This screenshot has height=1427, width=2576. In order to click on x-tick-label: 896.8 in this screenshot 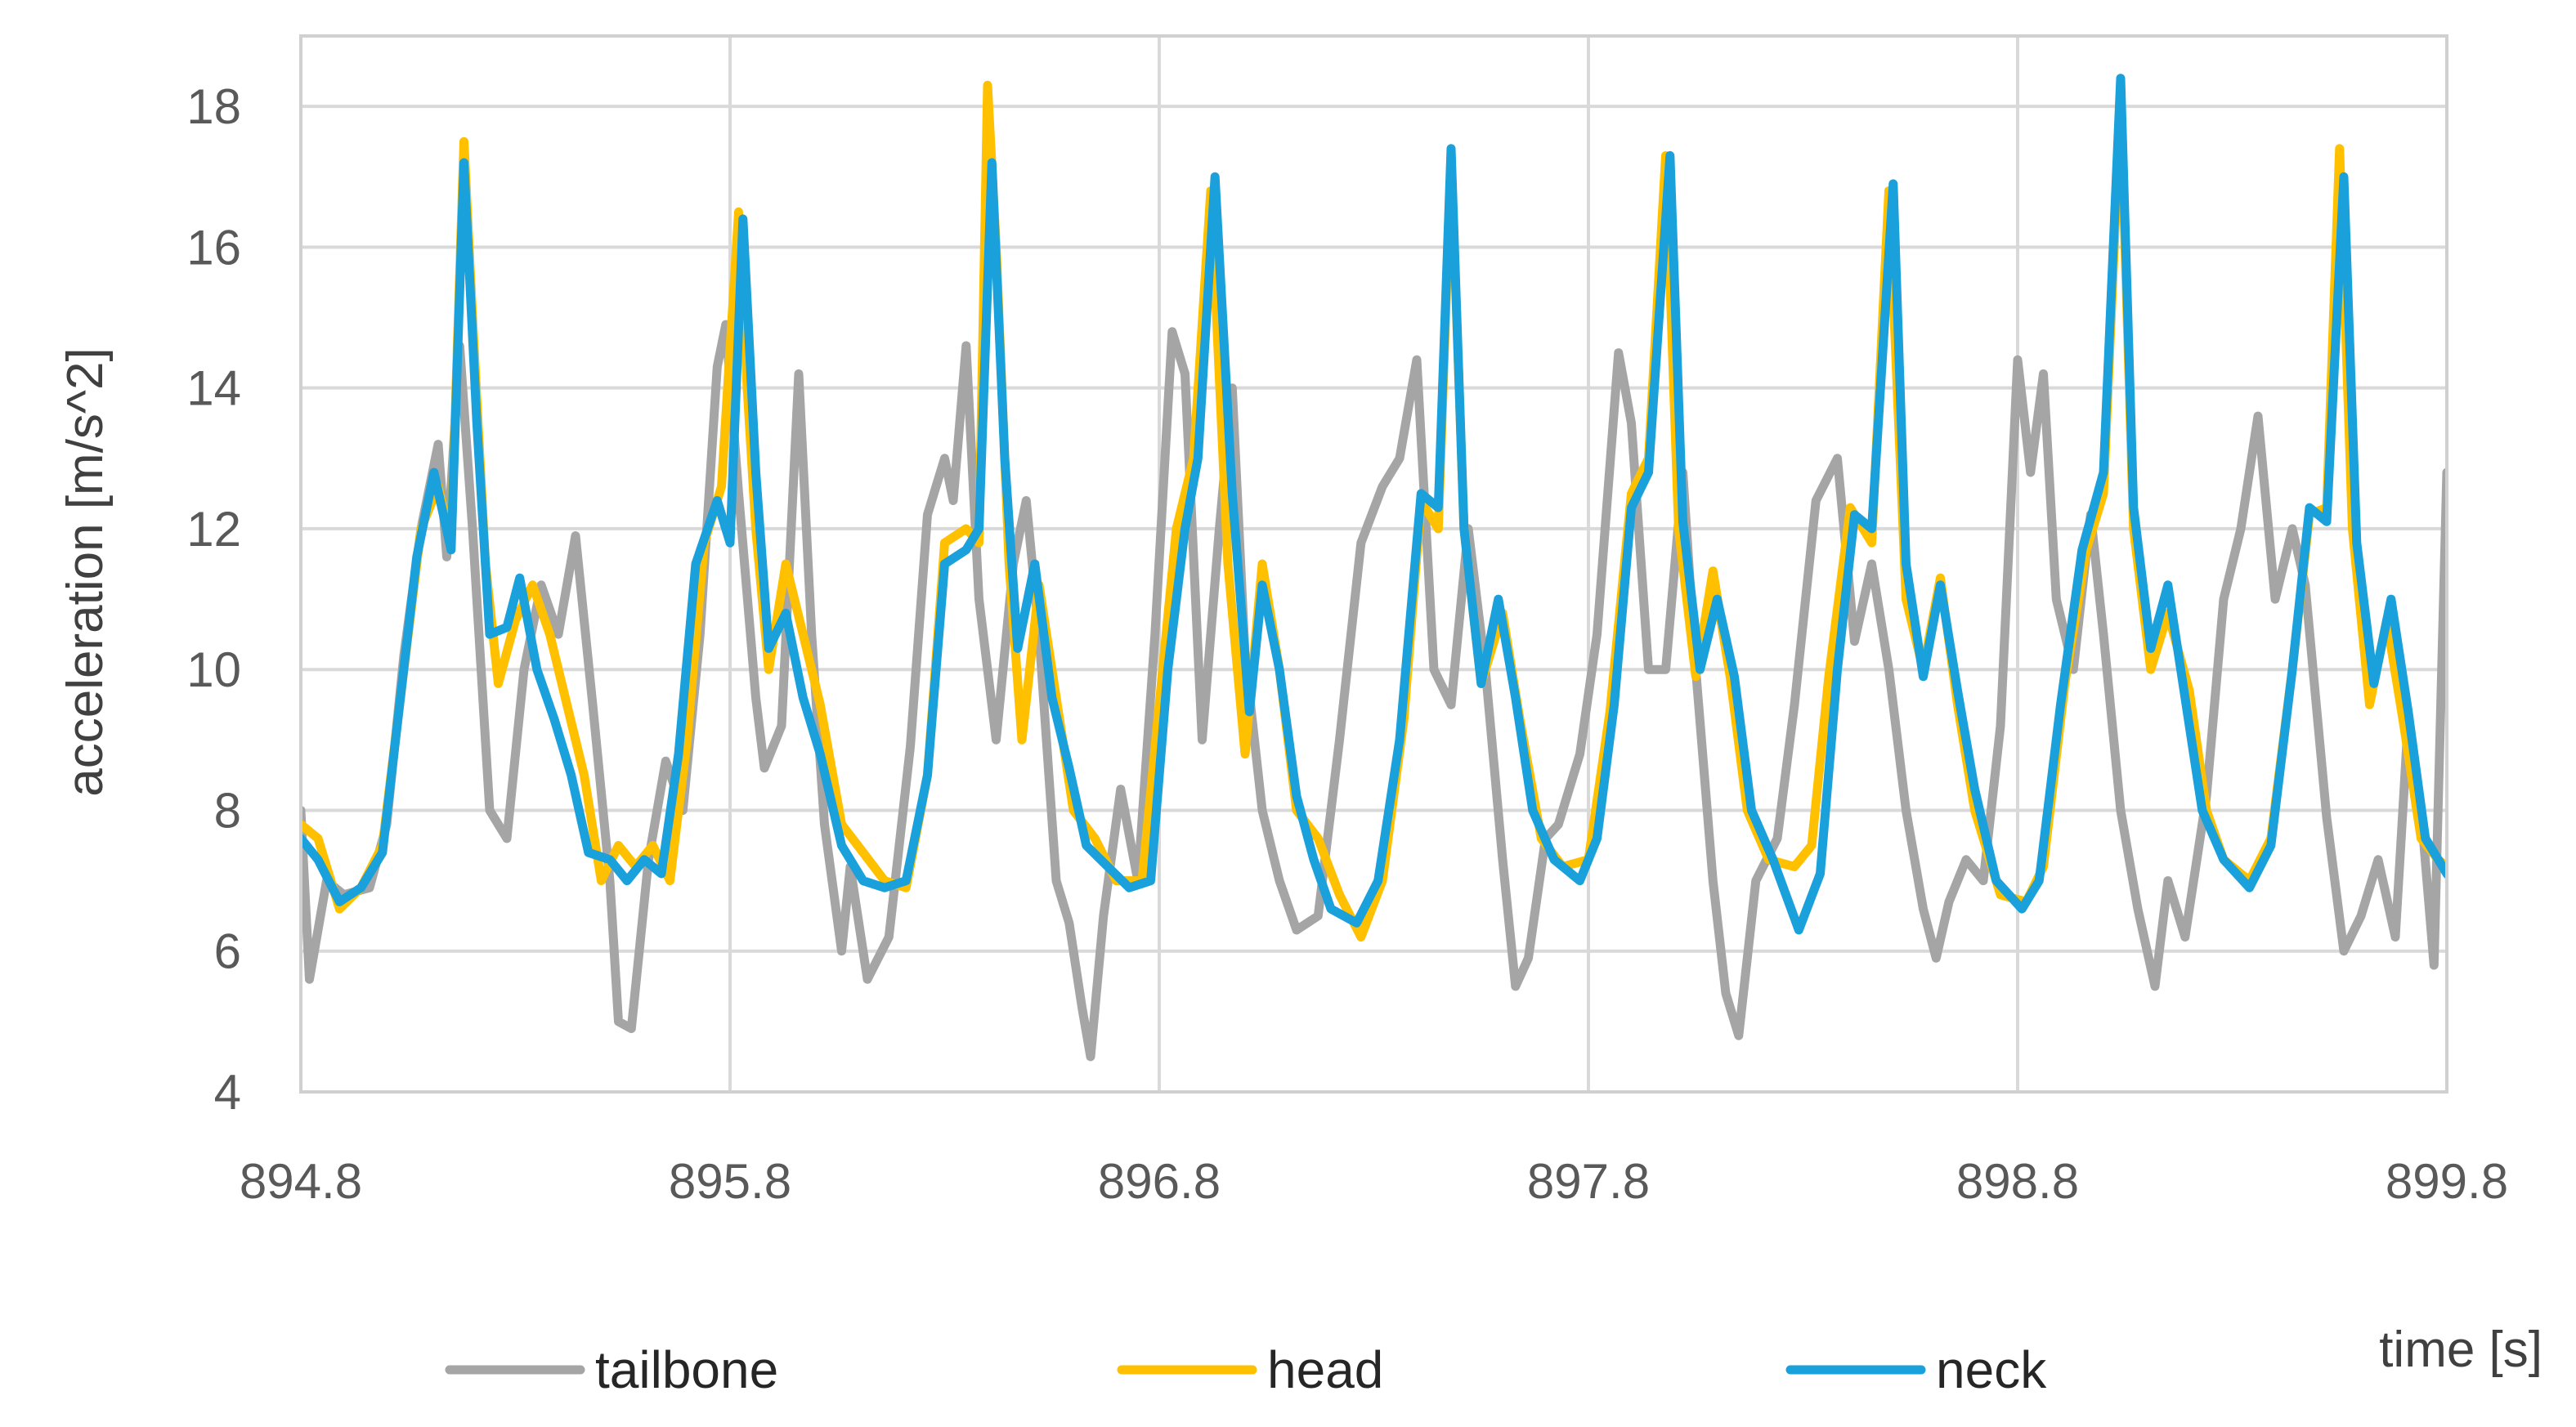, I will do `click(1160, 1181)`.